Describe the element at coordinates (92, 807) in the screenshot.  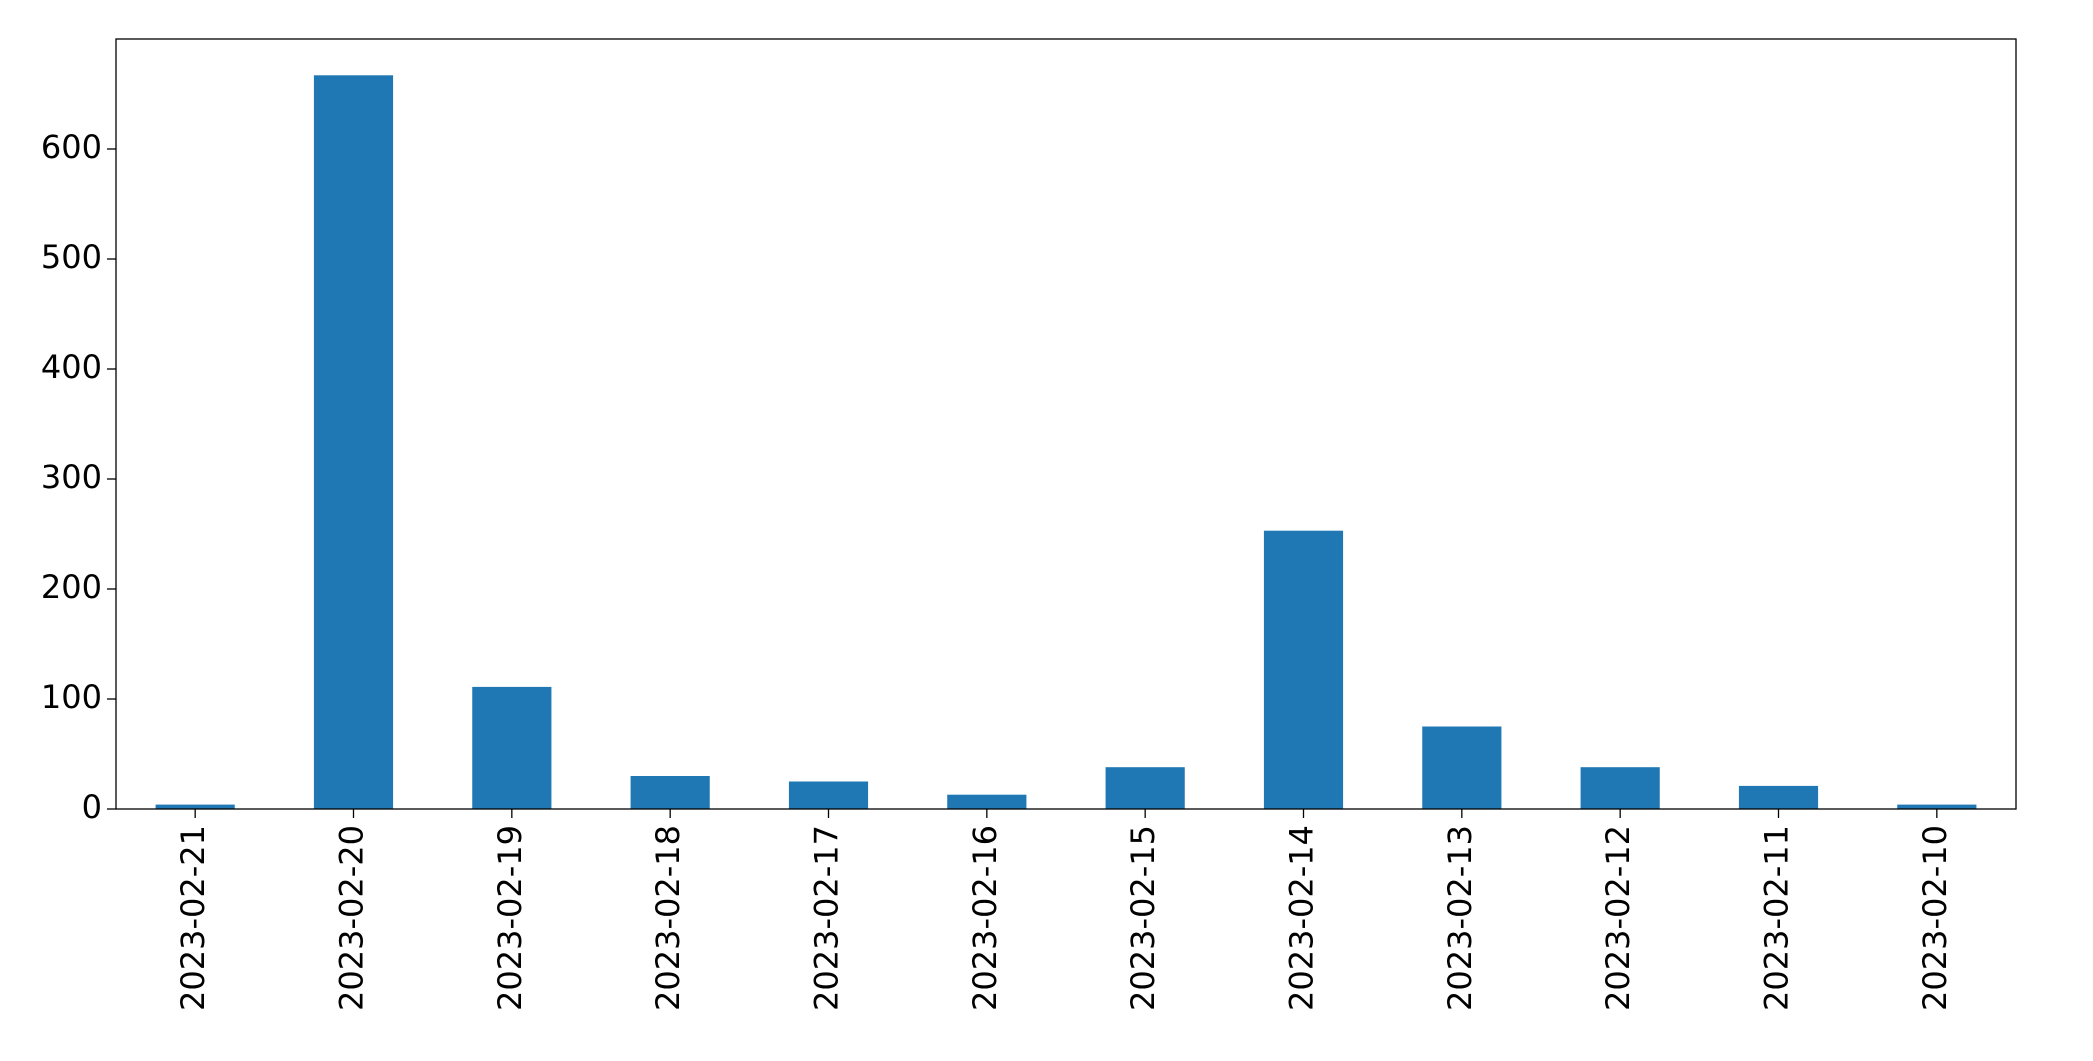
I see `y-tick-label: 0` at that location.